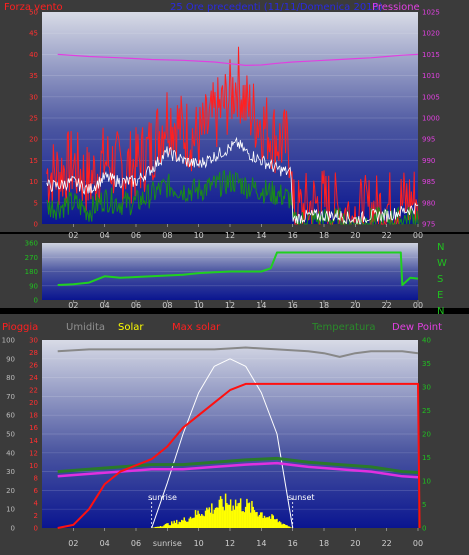 The width and height of the screenshot is (469, 555). Describe the element at coordinates (424, 505) in the screenshot. I see `temperature-ytick-label: 5` at that location.